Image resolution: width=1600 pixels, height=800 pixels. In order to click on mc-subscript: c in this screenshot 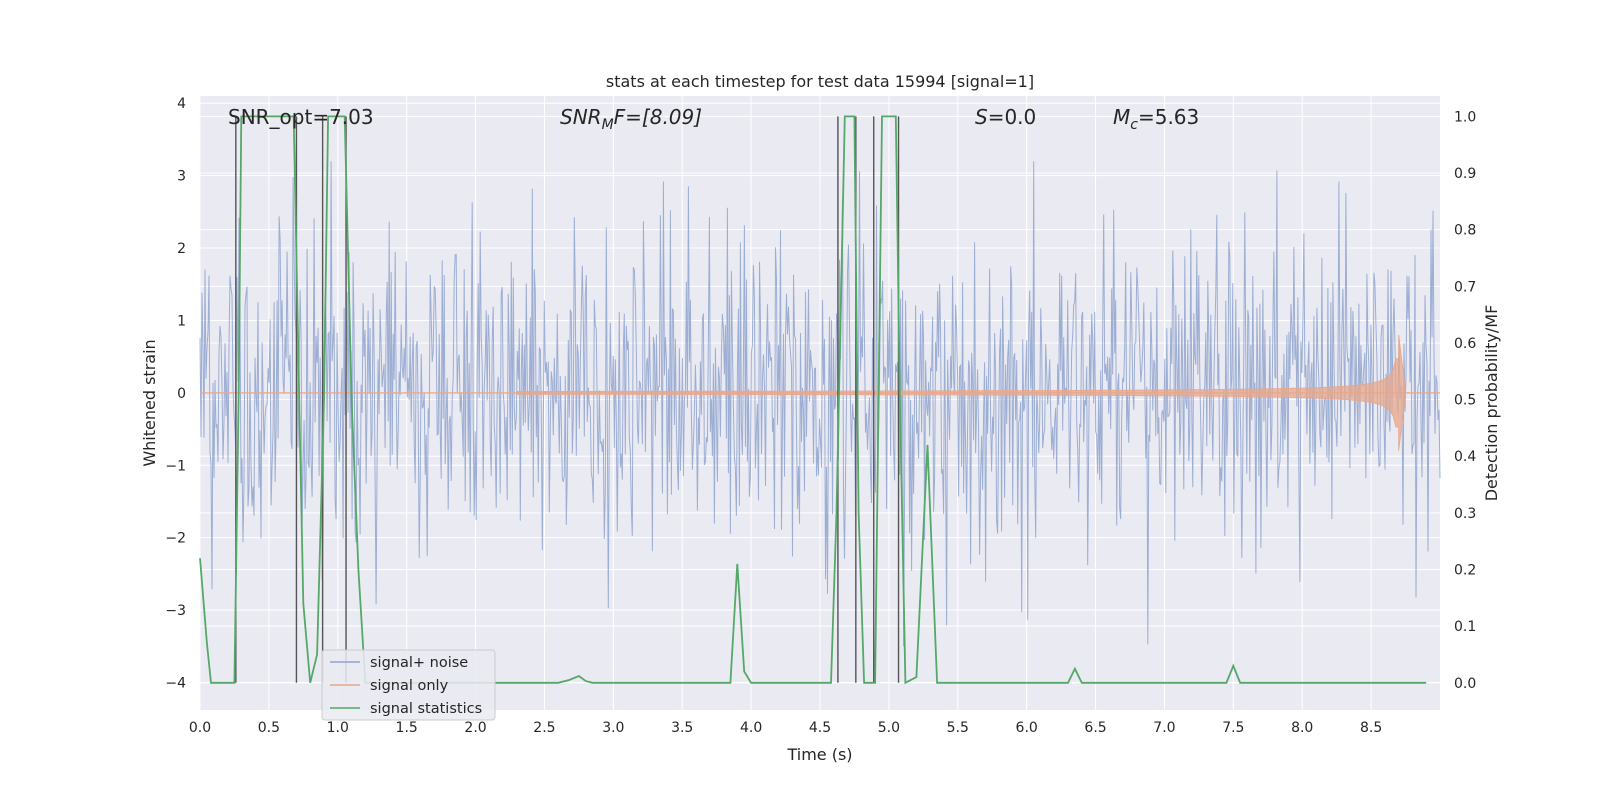, I will do `click(1134, 125)`.